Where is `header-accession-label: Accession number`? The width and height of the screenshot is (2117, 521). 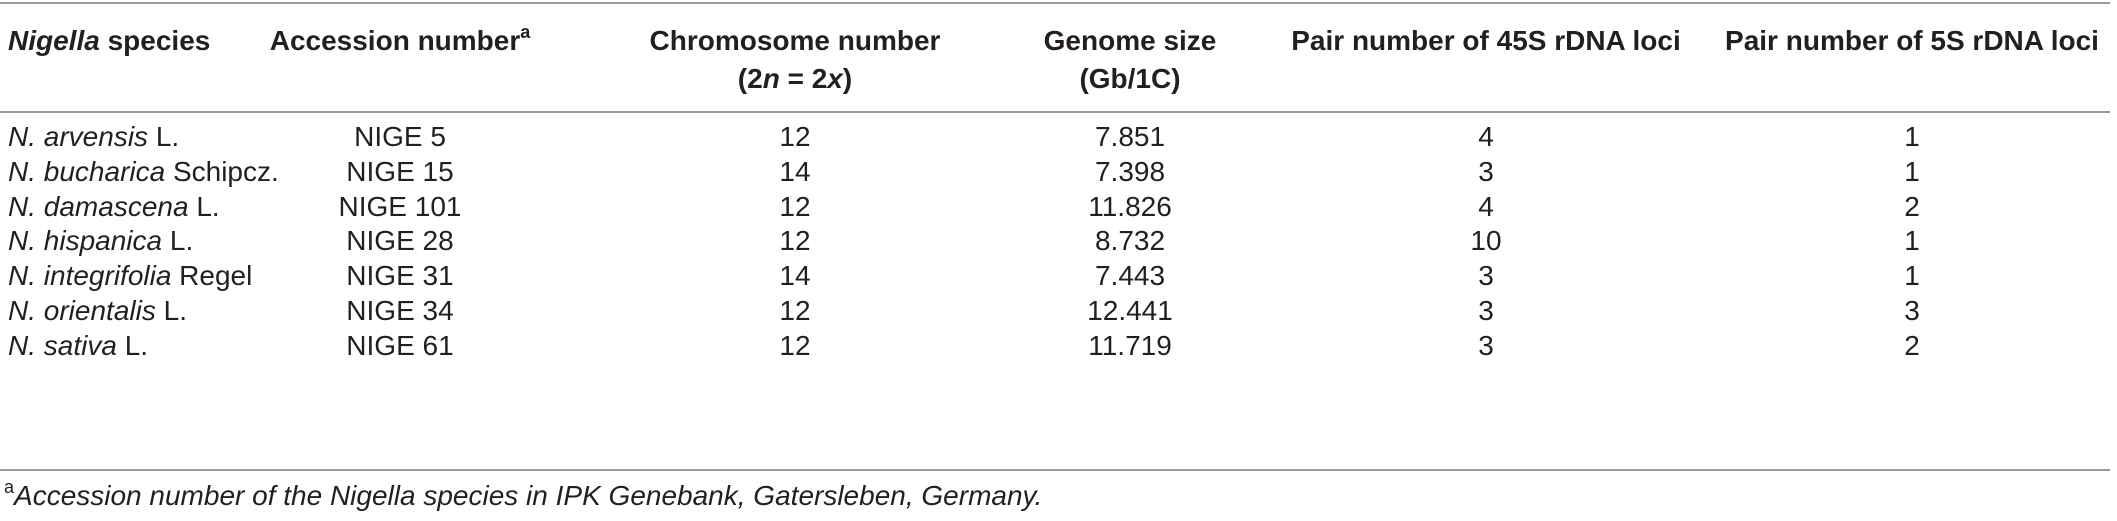
header-accession-label: Accession number is located at coordinates (395, 40).